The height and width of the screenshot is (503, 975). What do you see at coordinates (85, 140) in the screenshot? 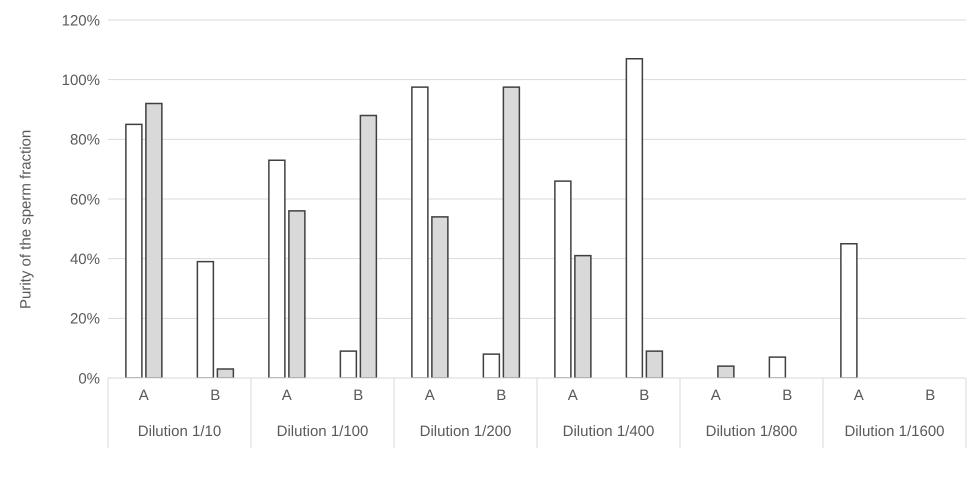
I see `y-tick-label: 80%` at bounding box center [85, 140].